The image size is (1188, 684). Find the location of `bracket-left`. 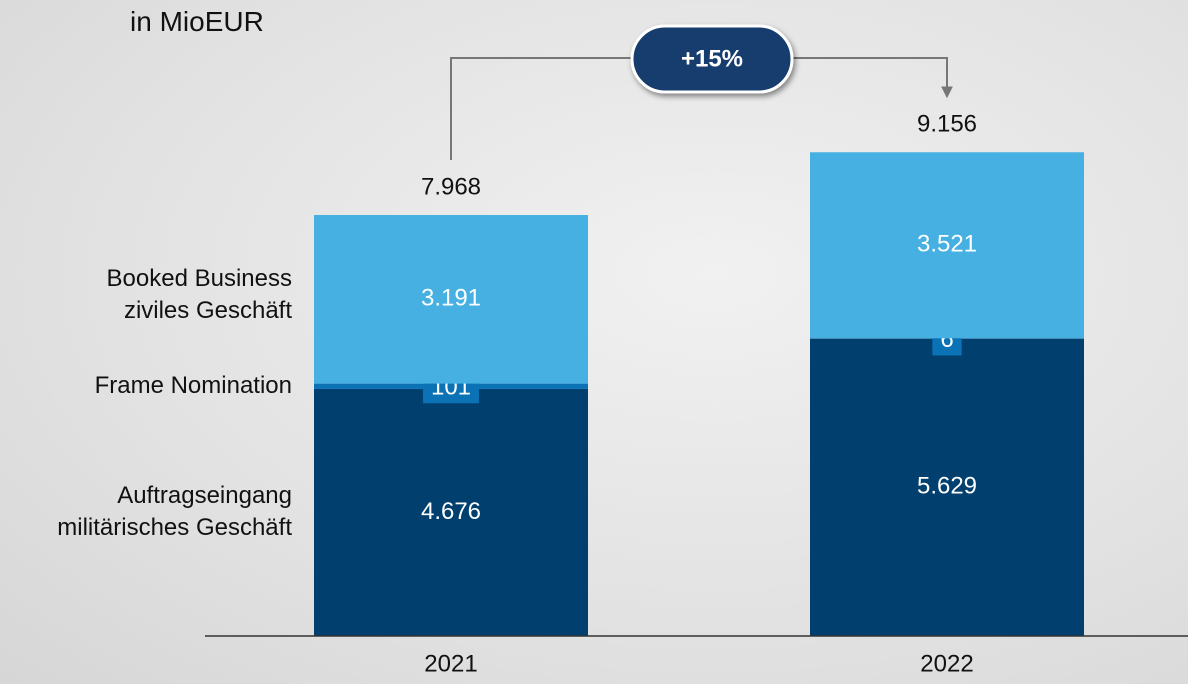

bracket-left is located at coordinates (545, 109).